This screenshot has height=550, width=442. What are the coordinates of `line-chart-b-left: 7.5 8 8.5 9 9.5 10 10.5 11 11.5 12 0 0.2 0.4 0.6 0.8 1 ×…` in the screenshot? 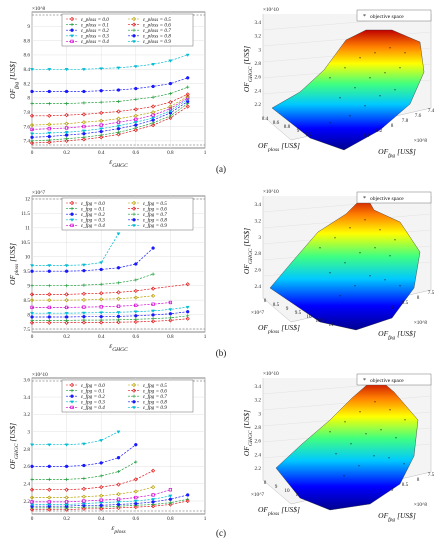 It's located at (107, 271).